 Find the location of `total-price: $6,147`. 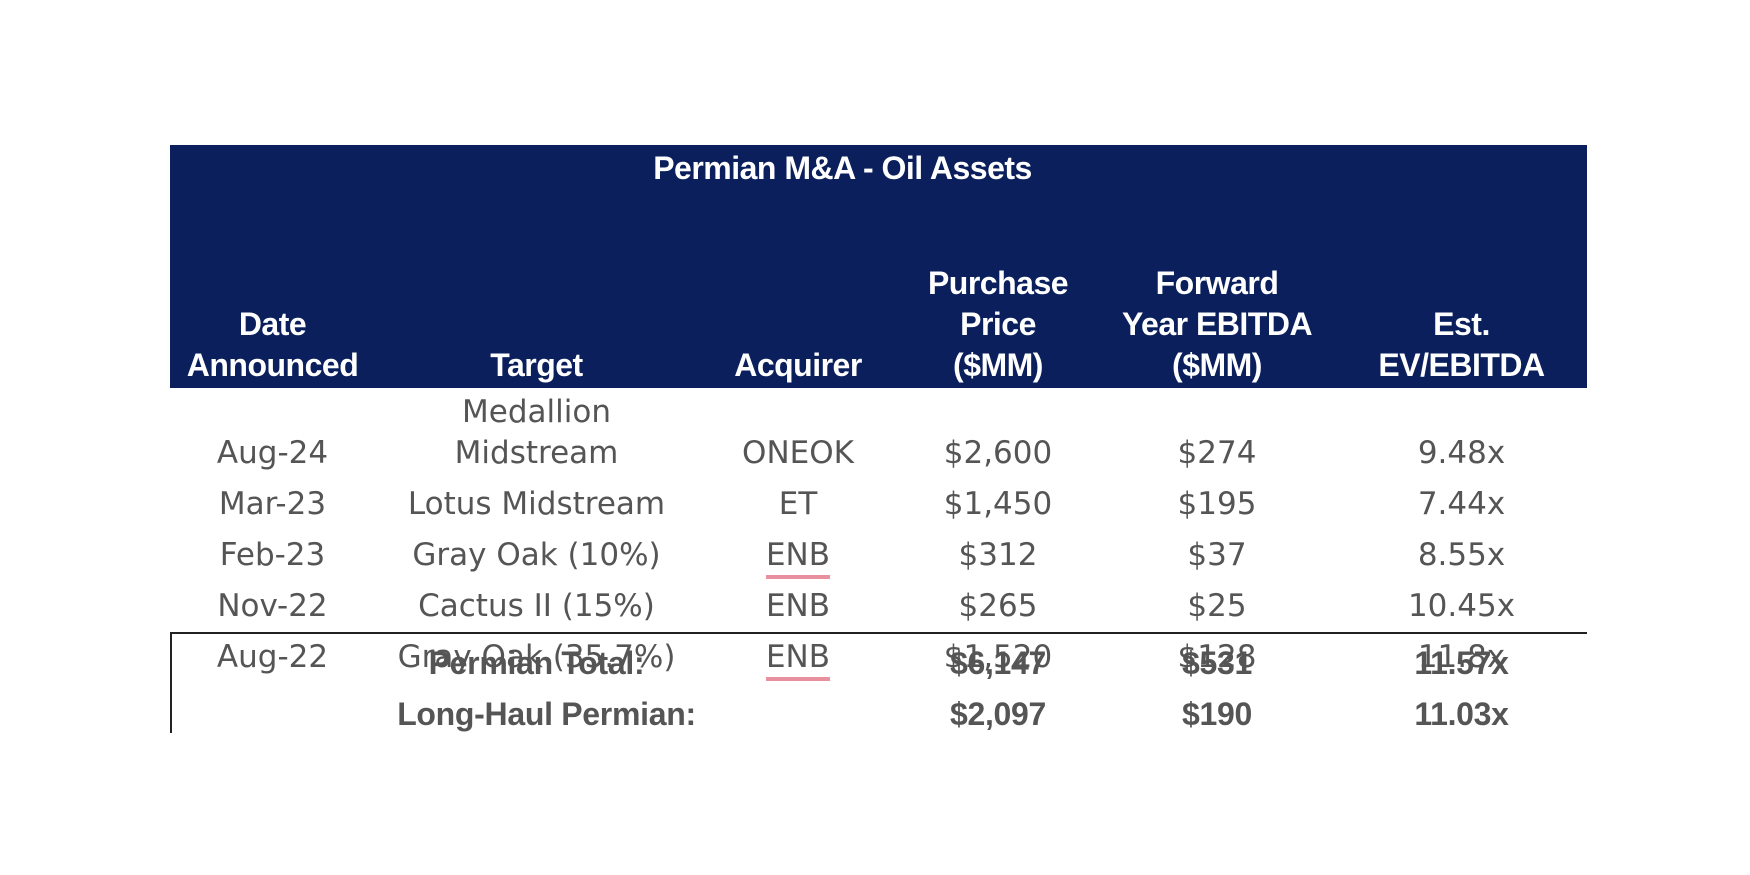

total-price: $6,147 is located at coordinates (998, 663).